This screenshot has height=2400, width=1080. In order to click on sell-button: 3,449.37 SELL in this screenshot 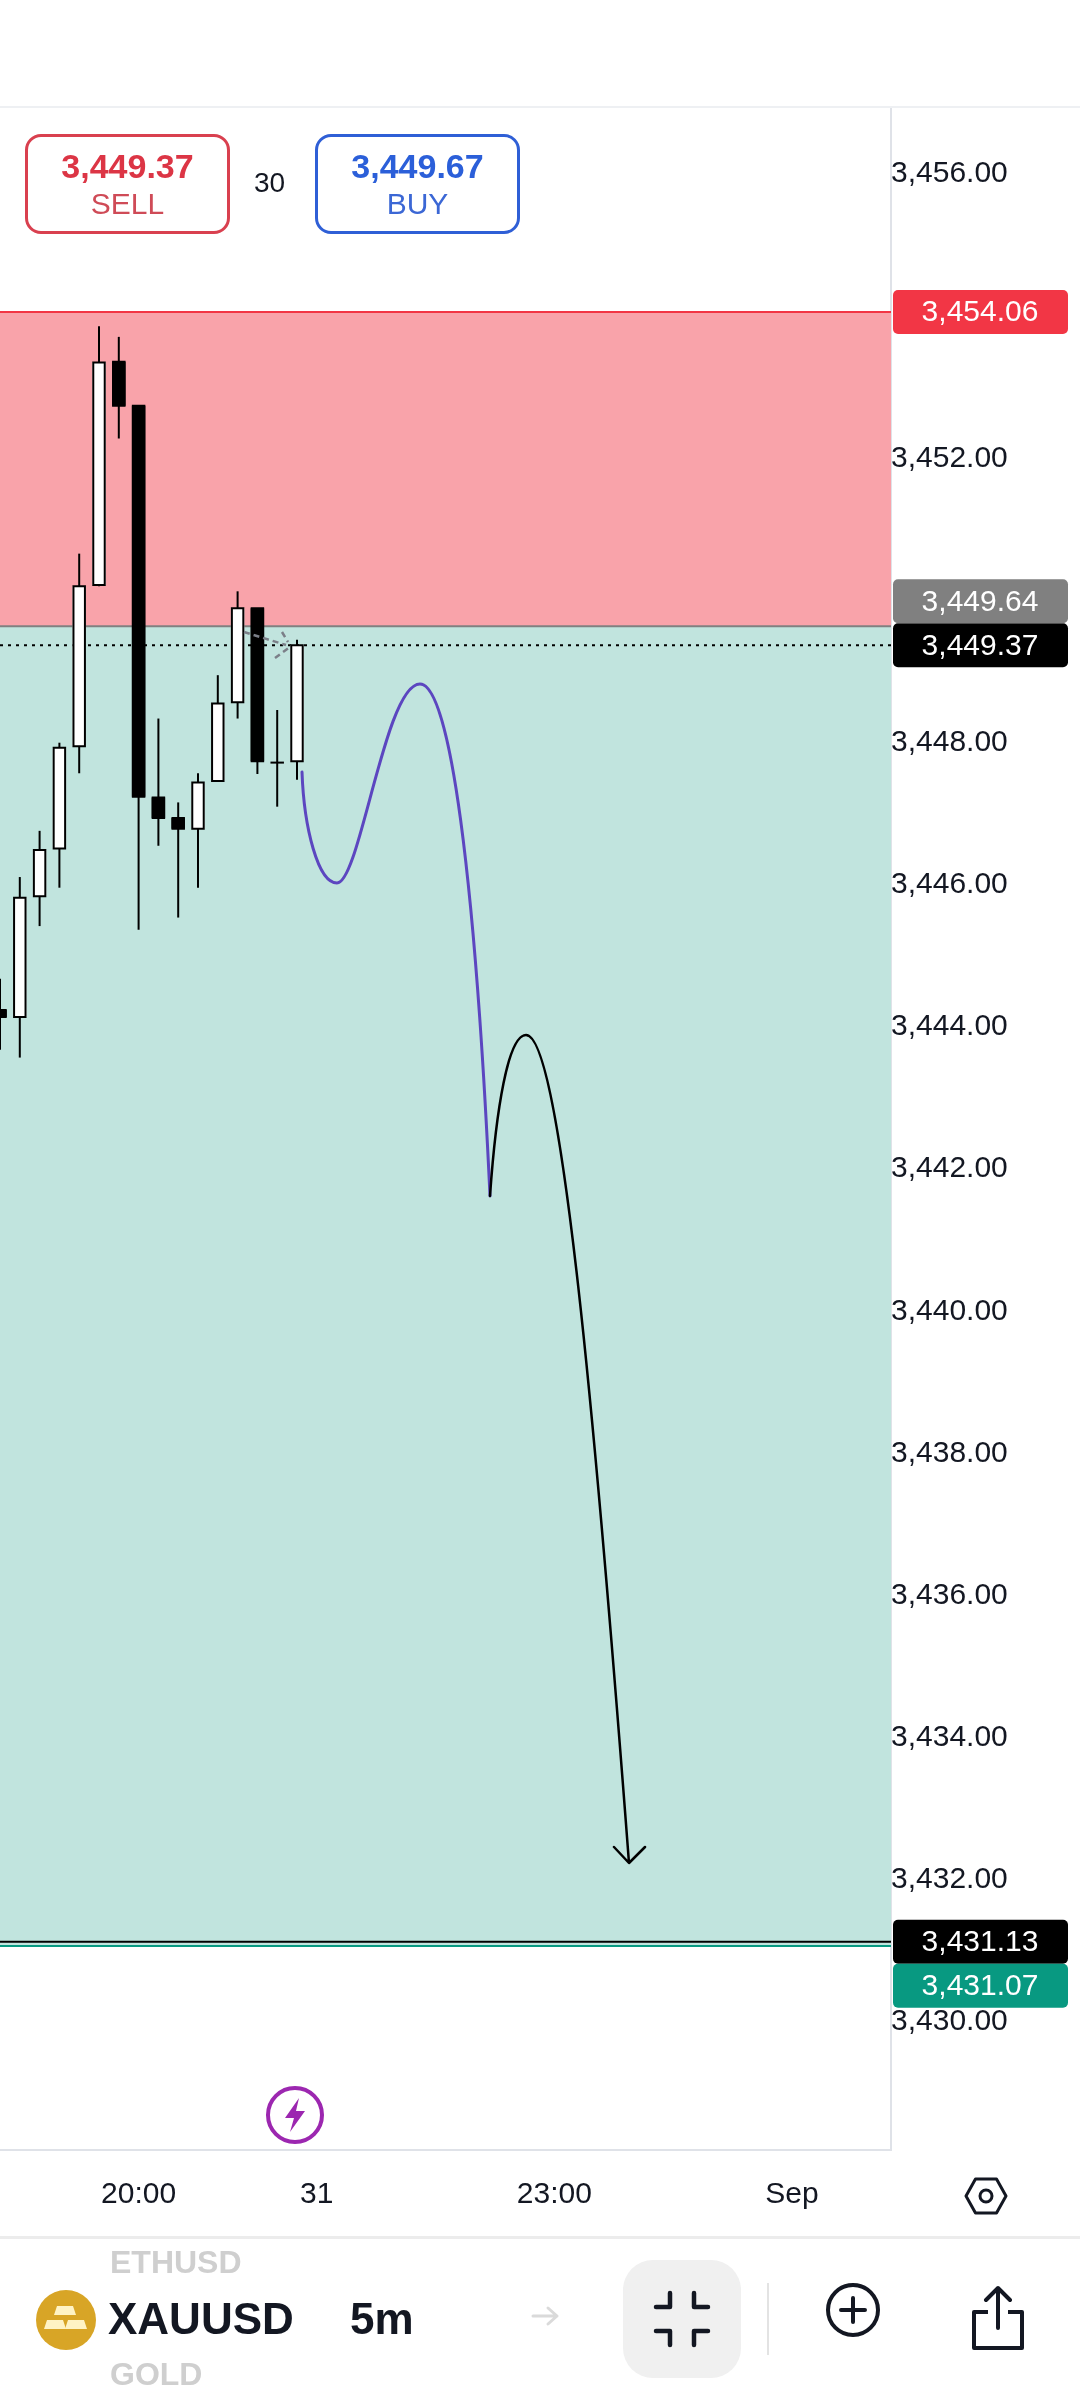, I will do `click(127, 184)`.